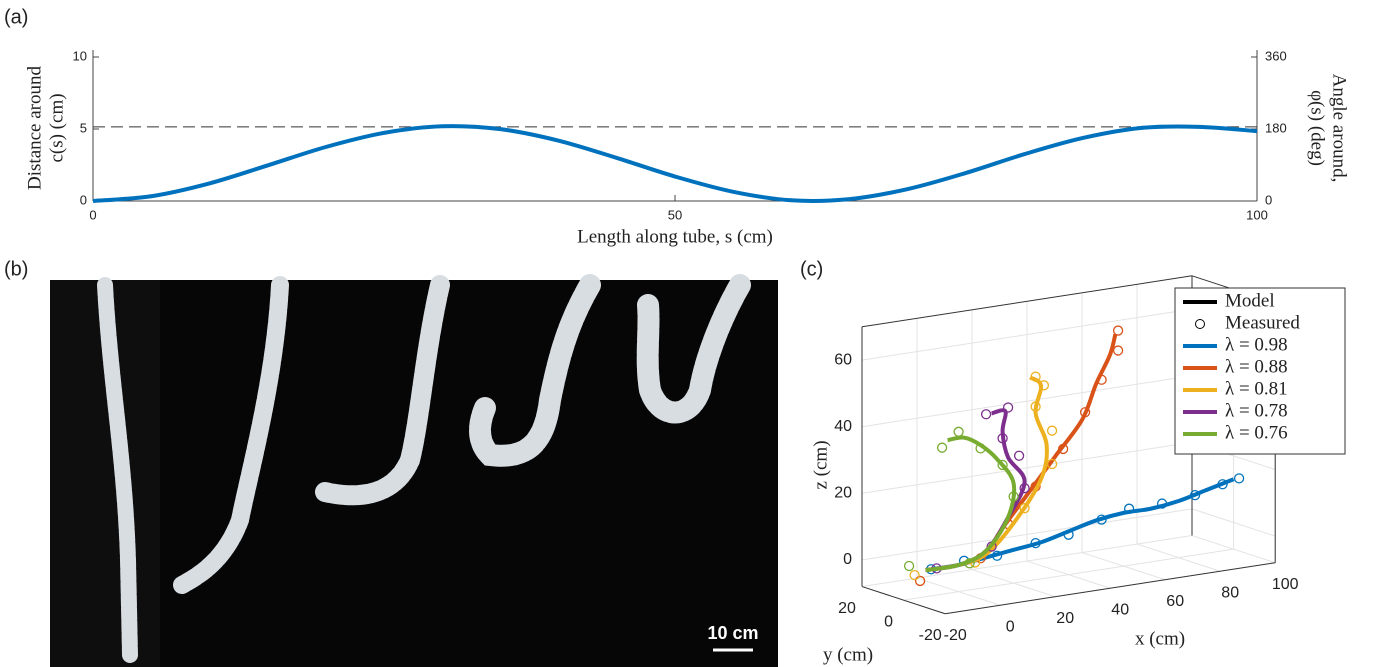 The height and width of the screenshot is (667, 1375). Describe the element at coordinates (843, 426) in the screenshot. I see `z-tick-label: 40` at that location.